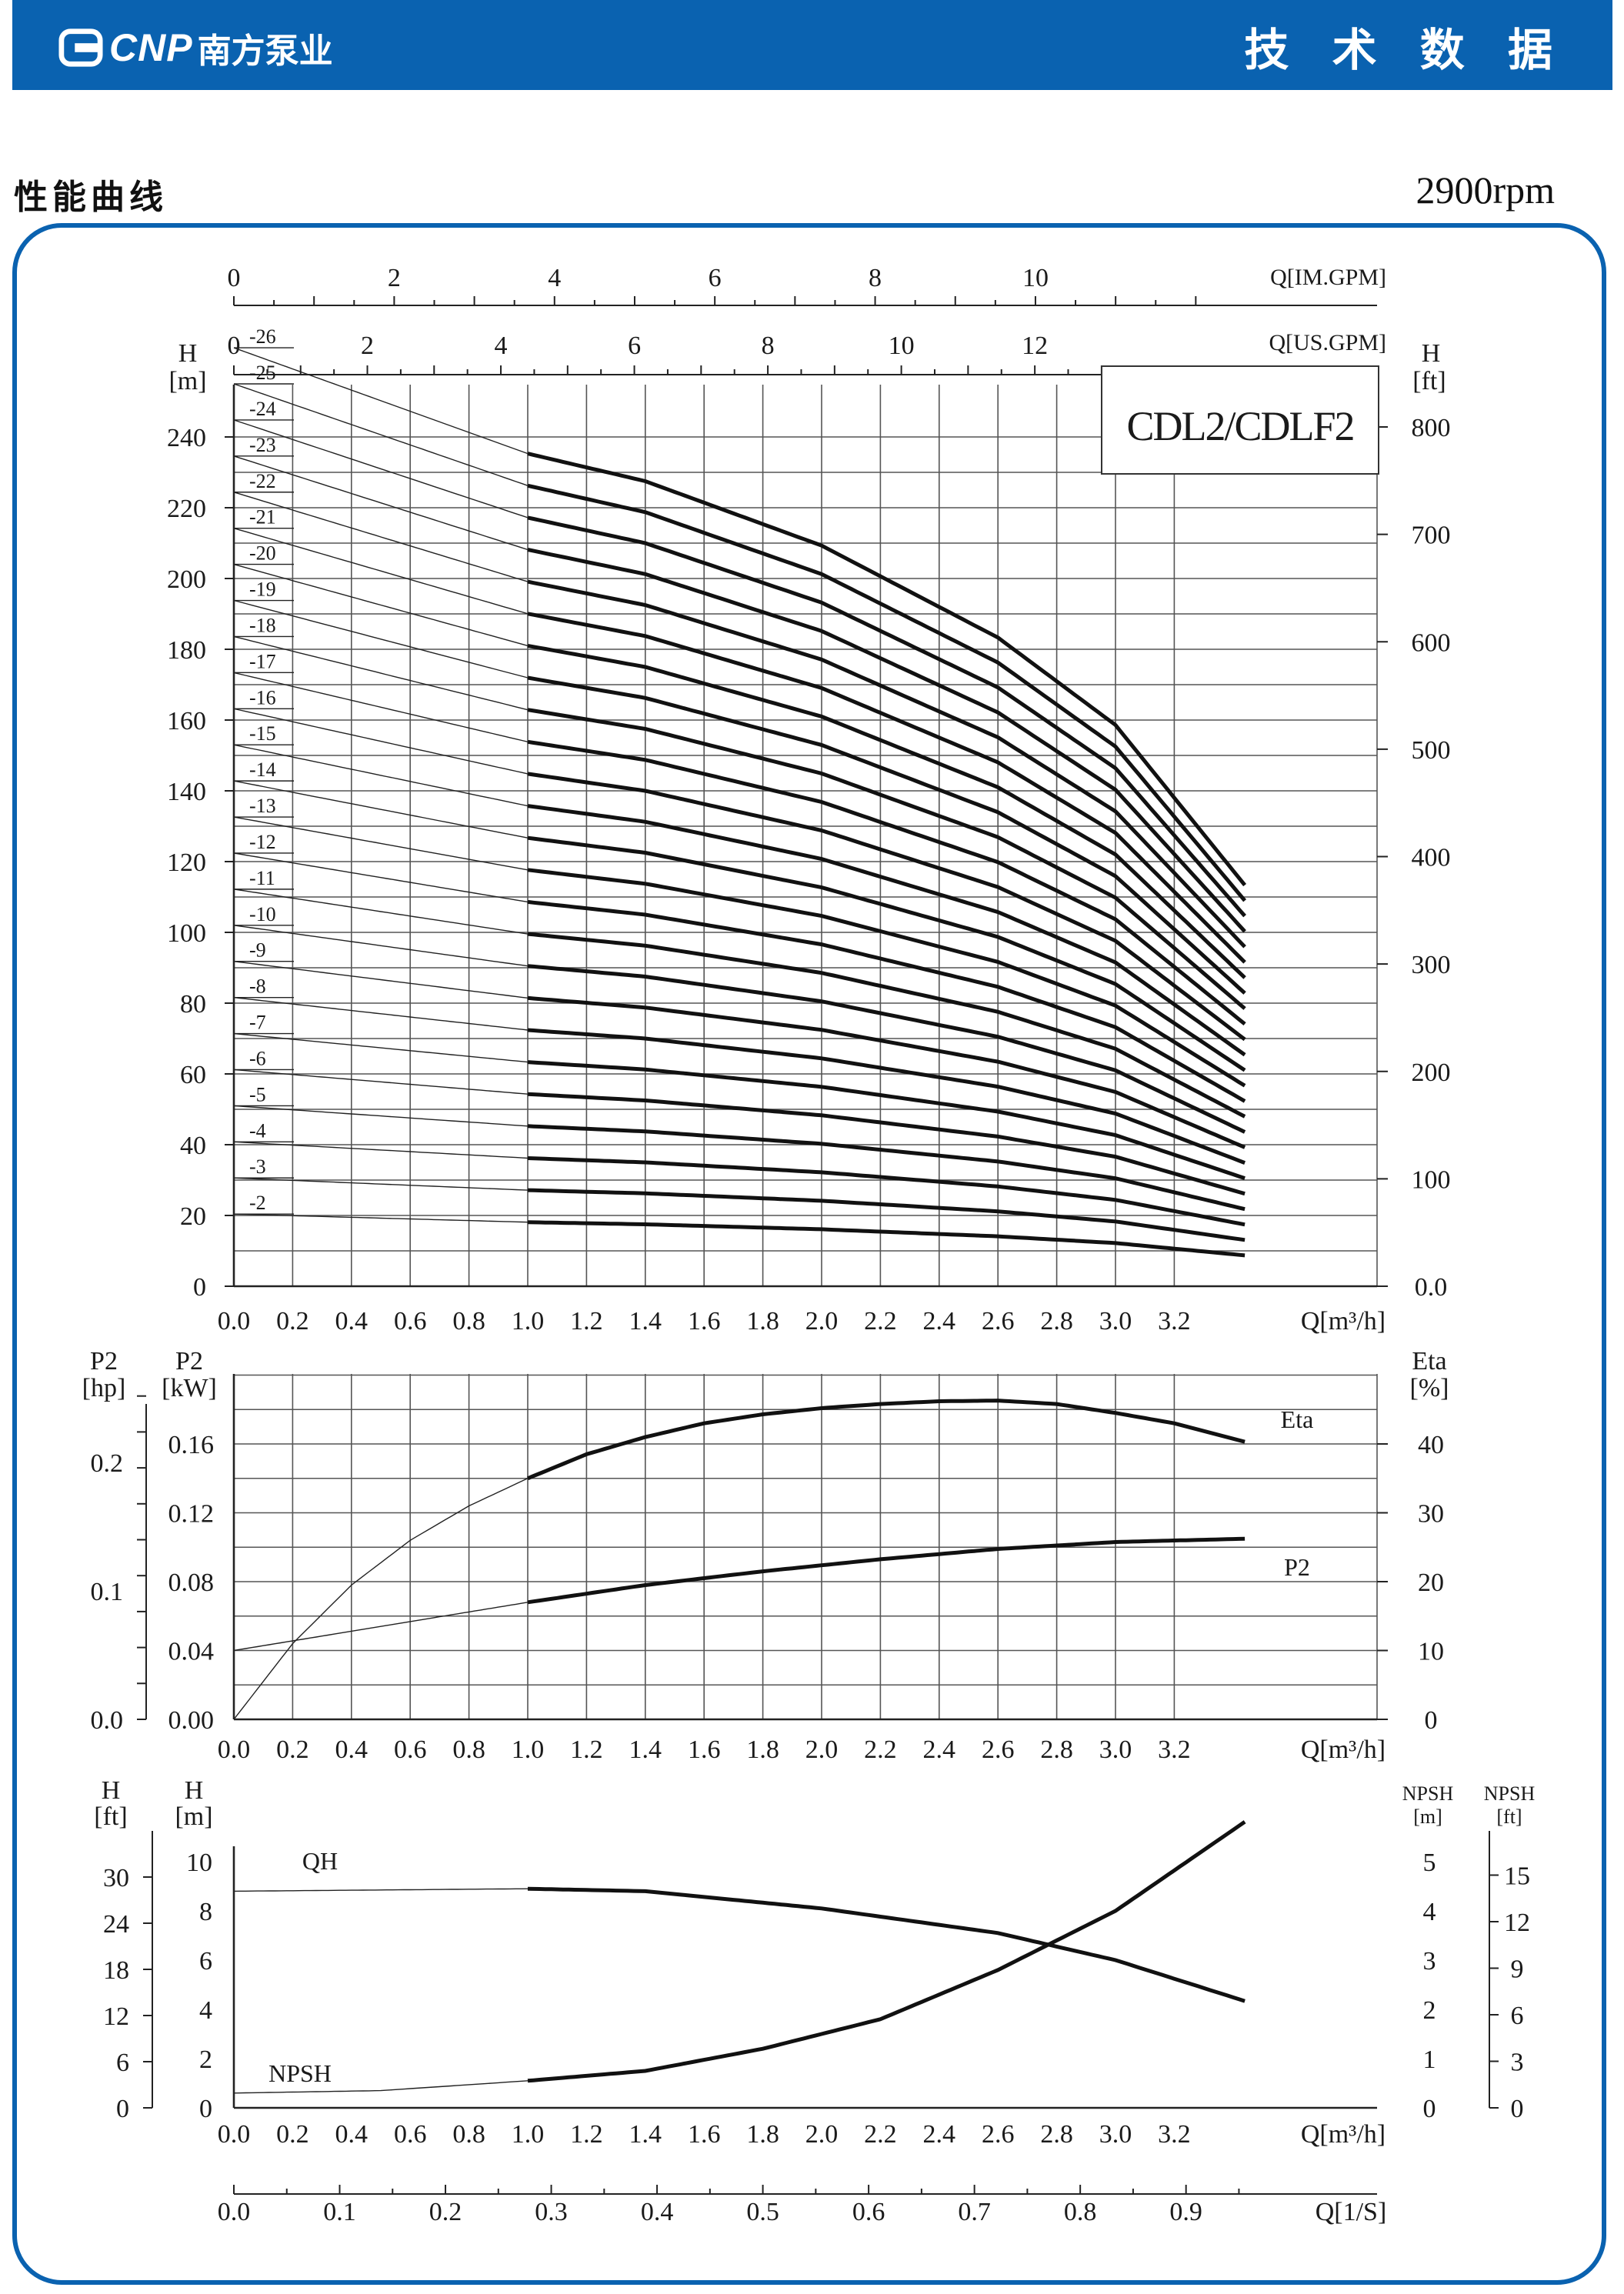  What do you see at coordinates (257, 1023) in the screenshot?
I see `stage-label: -7` at bounding box center [257, 1023].